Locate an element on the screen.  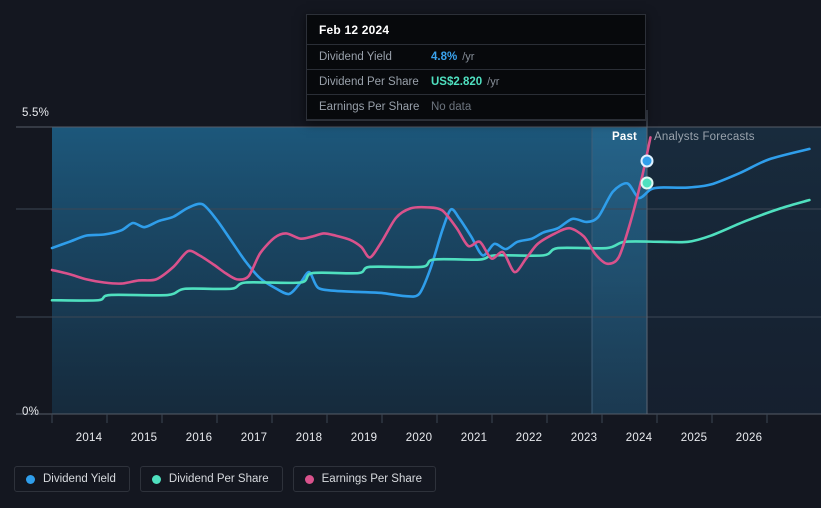
tooltip-row-earnings-per-share: Earnings Per Share No data is located at coordinates (476, 107).